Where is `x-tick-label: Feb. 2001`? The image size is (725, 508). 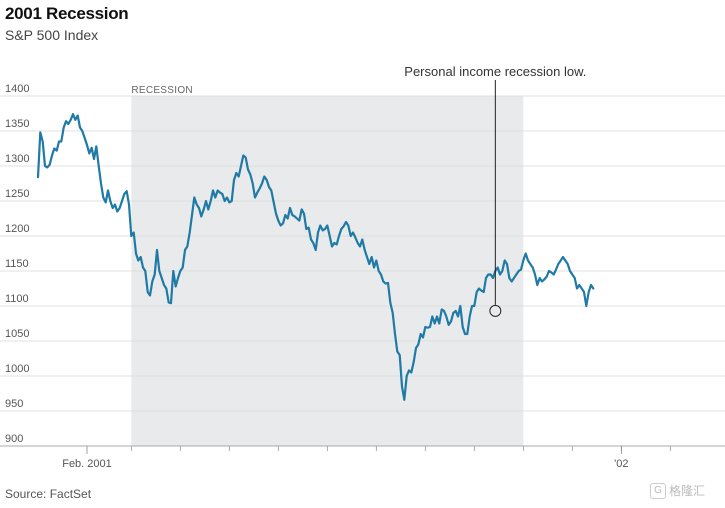
x-tick-label: Feb. 2001 is located at coordinates (87, 464).